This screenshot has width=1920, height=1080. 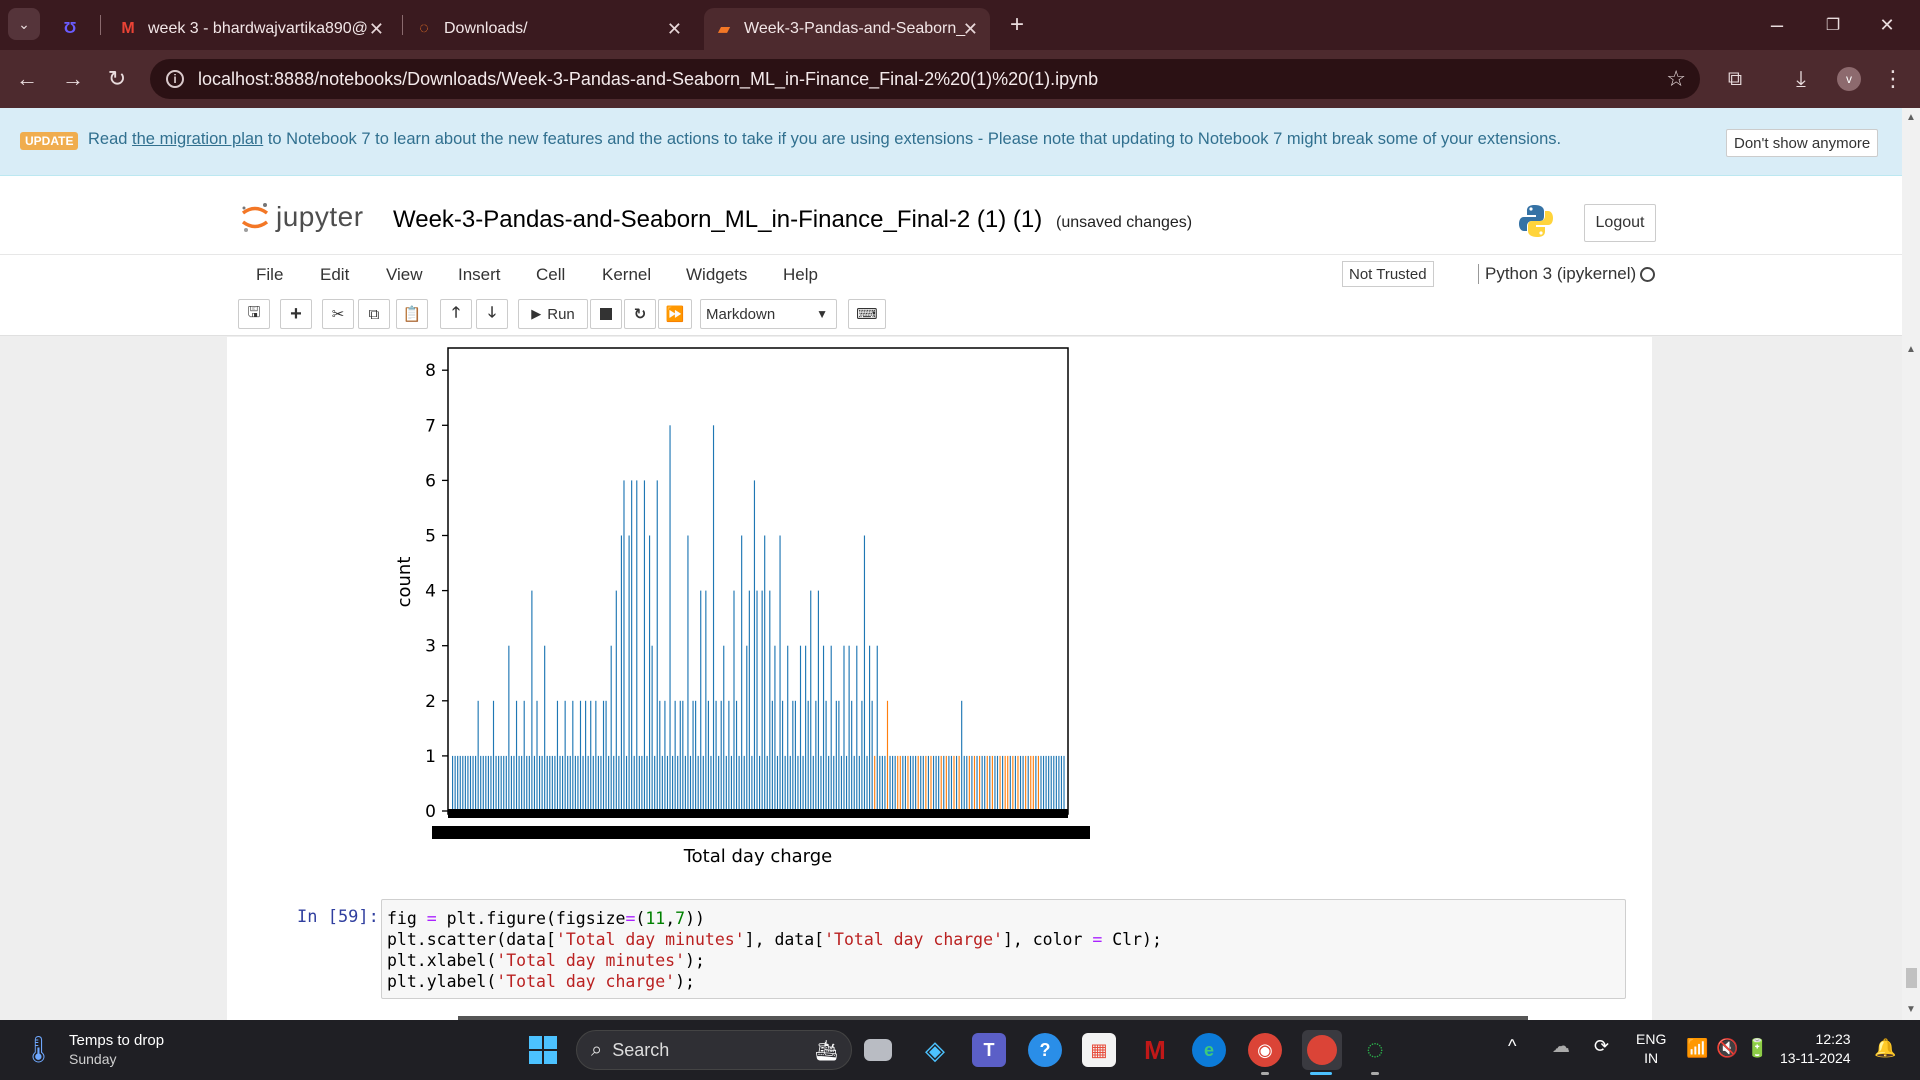 What do you see at coordinates (606, 314) in the screenshot?
I see `interrupt-button` at bounding box center [606, 314].